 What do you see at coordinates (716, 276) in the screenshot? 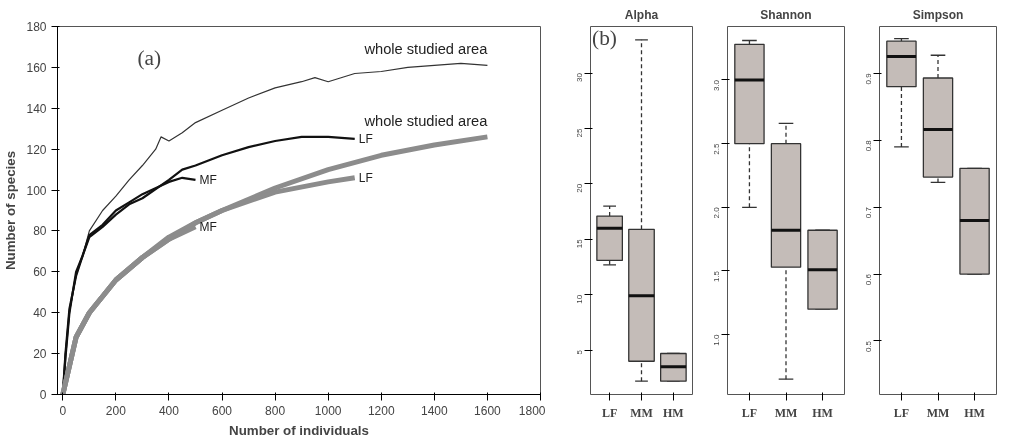
I see `y-tick-label: 1.5` at bounding box center [716, 276].